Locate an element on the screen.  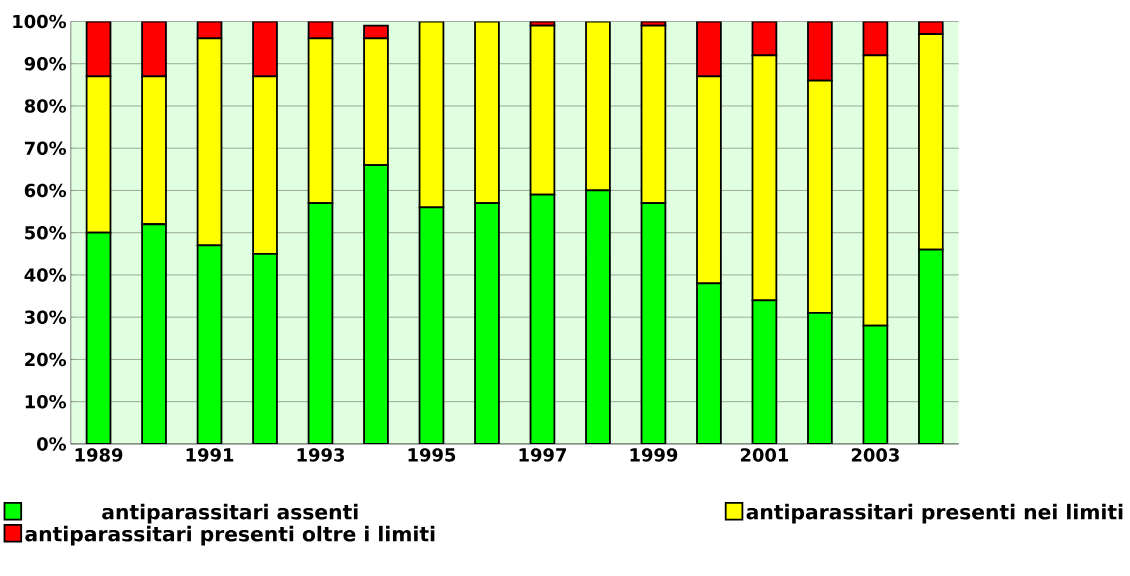
x-tick-label: 1999 is located at coordinates (654, 454).